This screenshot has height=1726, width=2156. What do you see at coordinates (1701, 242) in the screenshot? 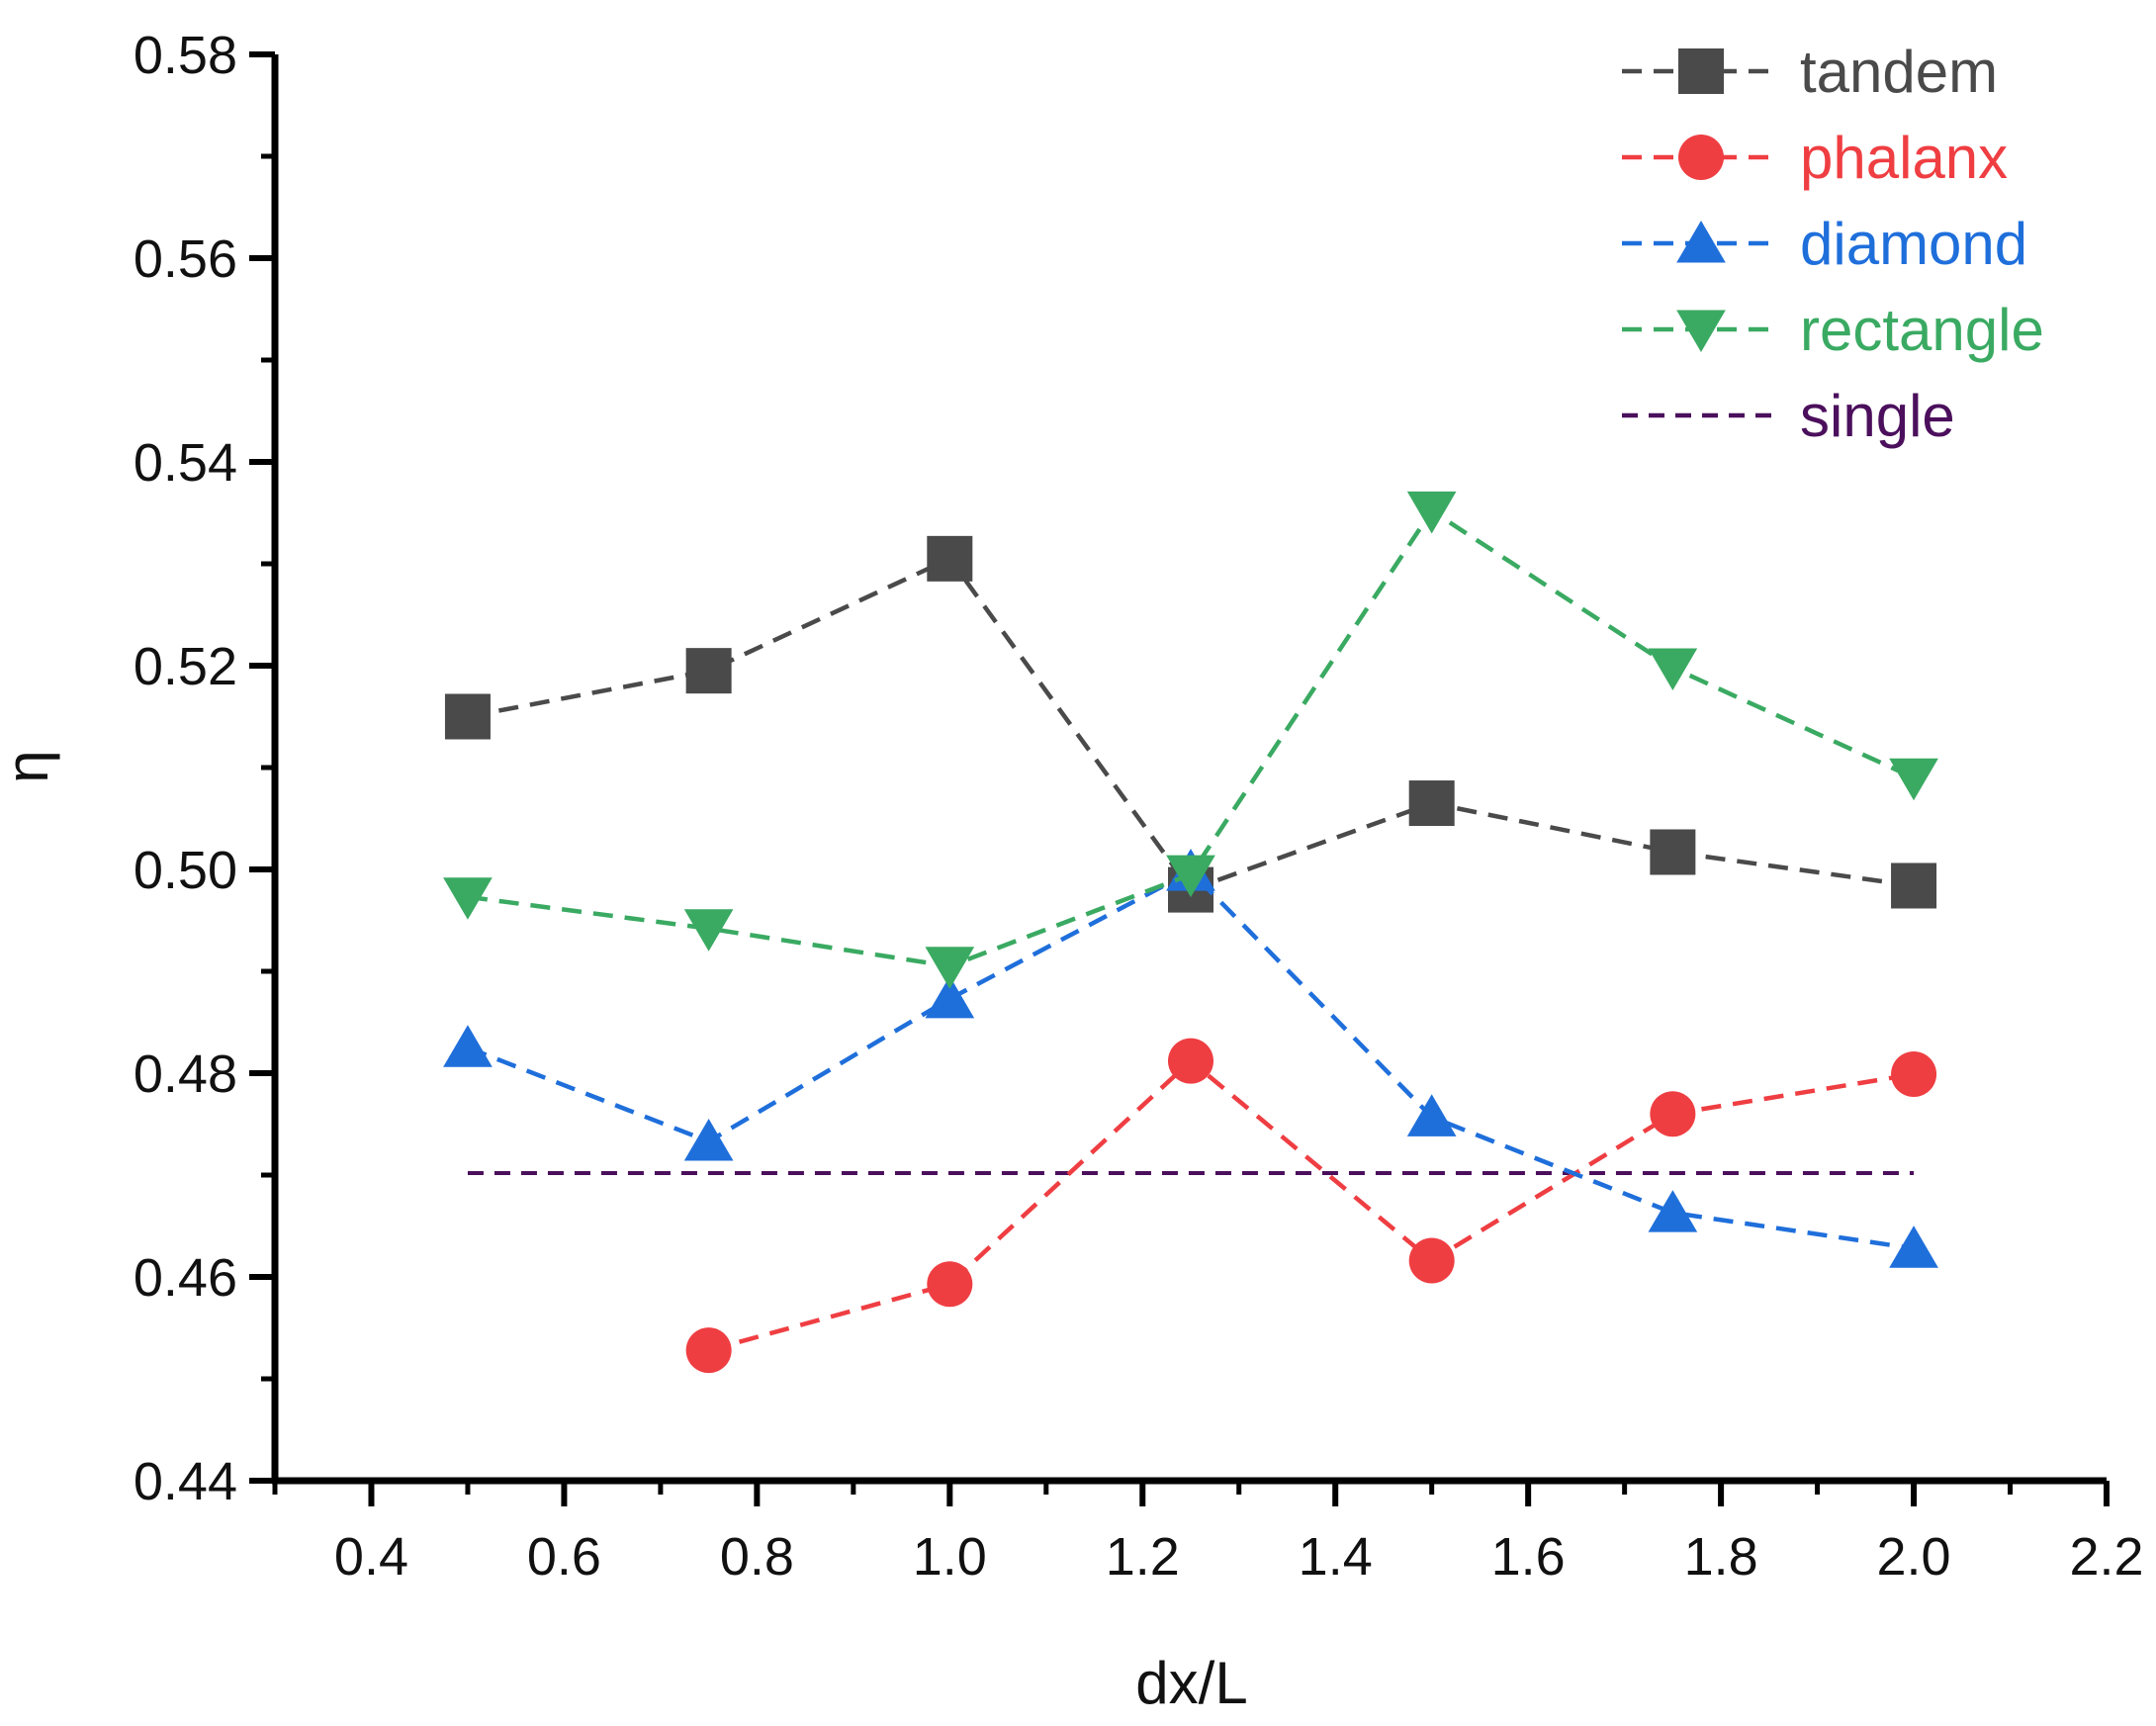
I see `legend-marker-diamond` at bounding box center [1701, 242].